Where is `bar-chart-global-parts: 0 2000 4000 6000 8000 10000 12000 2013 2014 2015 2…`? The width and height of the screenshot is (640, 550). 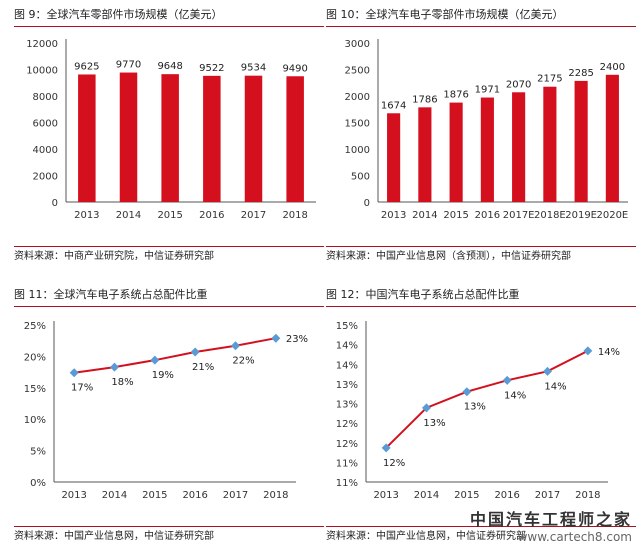 bar-chart-global-parts: 0 2000 4000 6000 8000 10000 12000 2013 2014 2015 2… is located at coordinates (171, 130).